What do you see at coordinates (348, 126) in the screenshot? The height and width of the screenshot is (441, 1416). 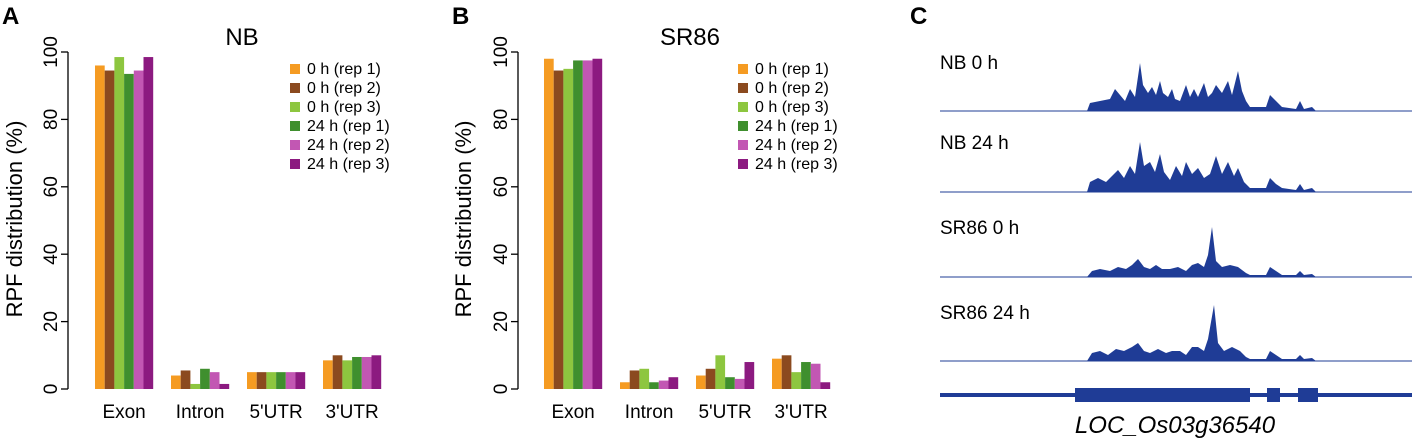 I see `legend-label: 24 h (rep 1)` at bounding box center [348, 126].